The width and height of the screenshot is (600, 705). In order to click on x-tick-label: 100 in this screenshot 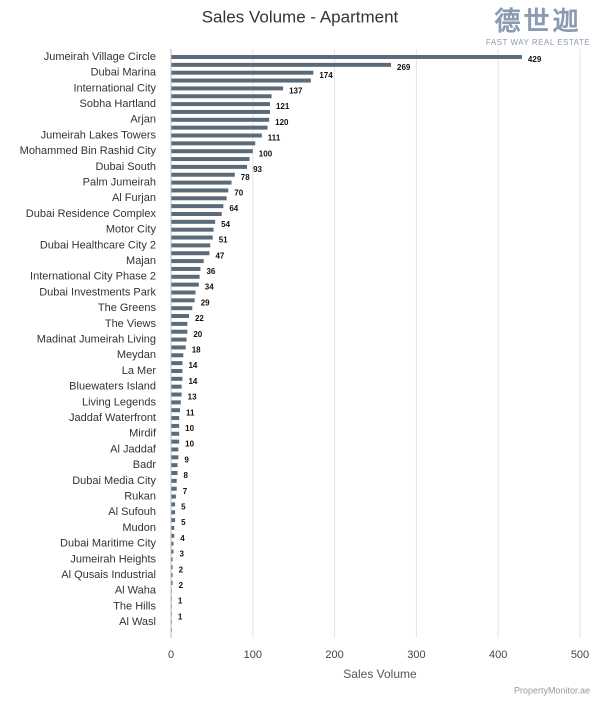, I will do `click(253, 655)`.